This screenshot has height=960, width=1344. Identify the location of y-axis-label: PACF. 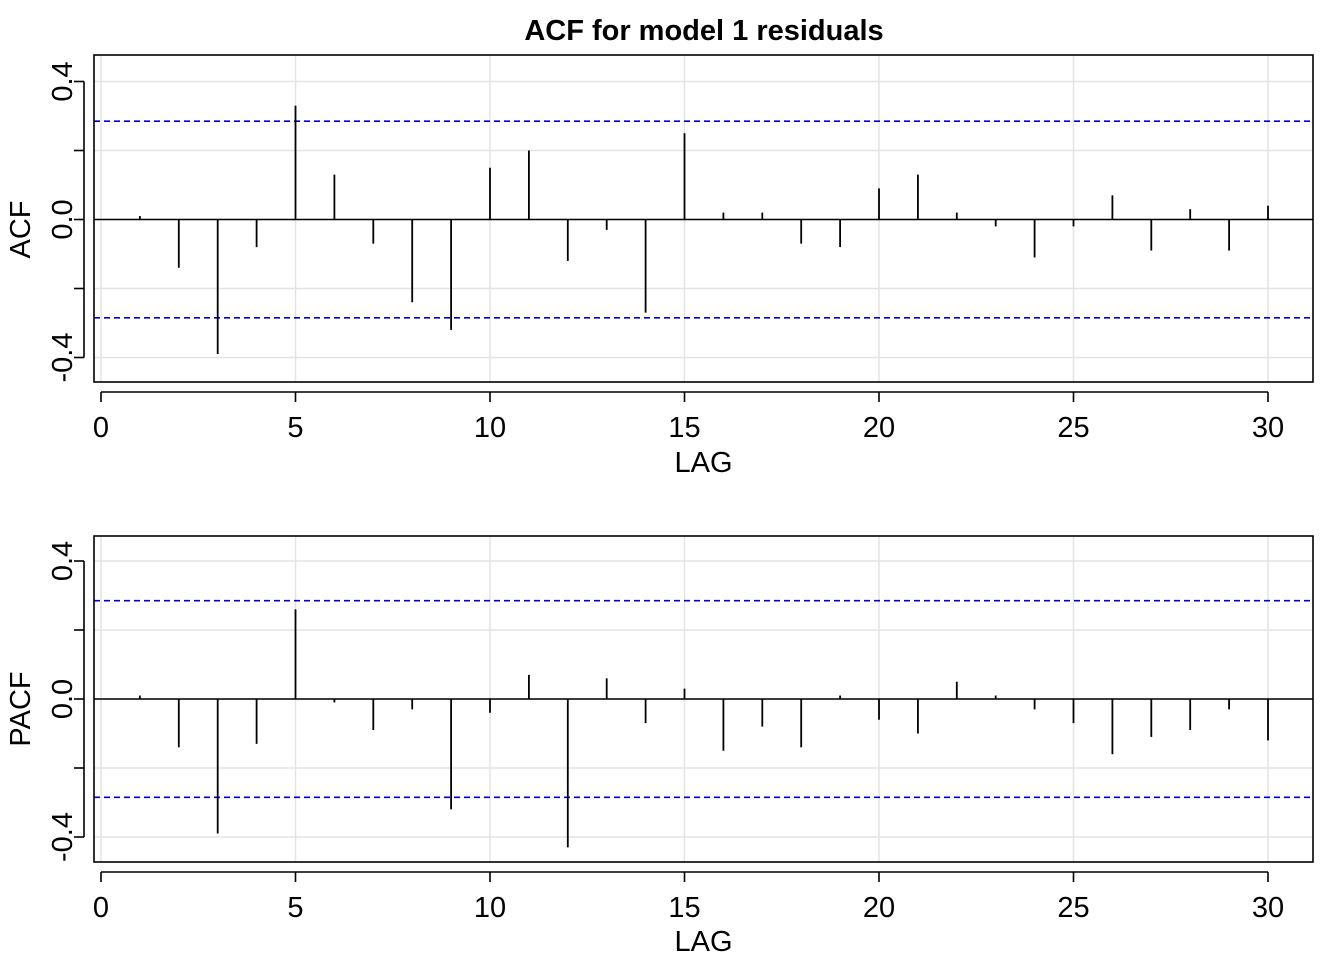
(21, 708).